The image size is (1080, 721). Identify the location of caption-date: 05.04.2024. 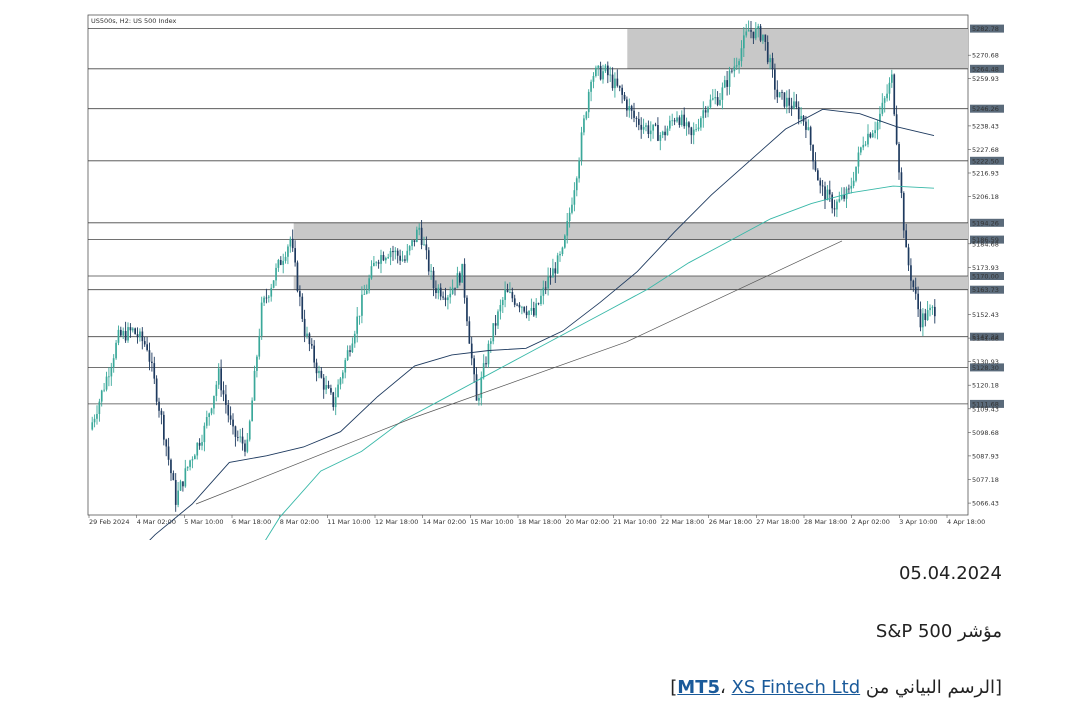
(950, 573).